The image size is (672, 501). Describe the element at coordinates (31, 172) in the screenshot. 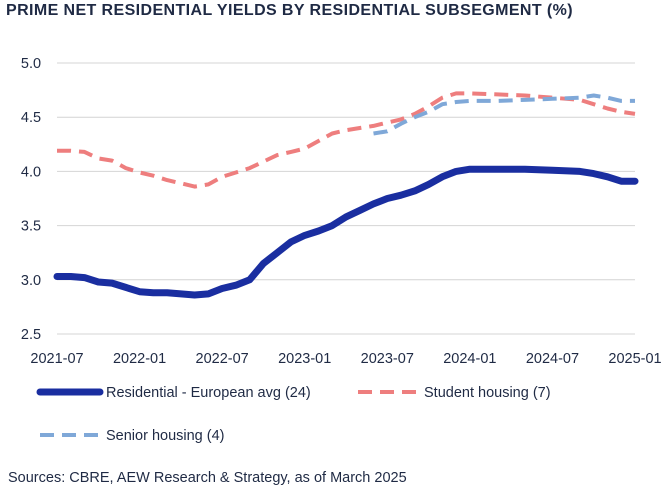

I see `y-tick-label: 4.0` at that location.